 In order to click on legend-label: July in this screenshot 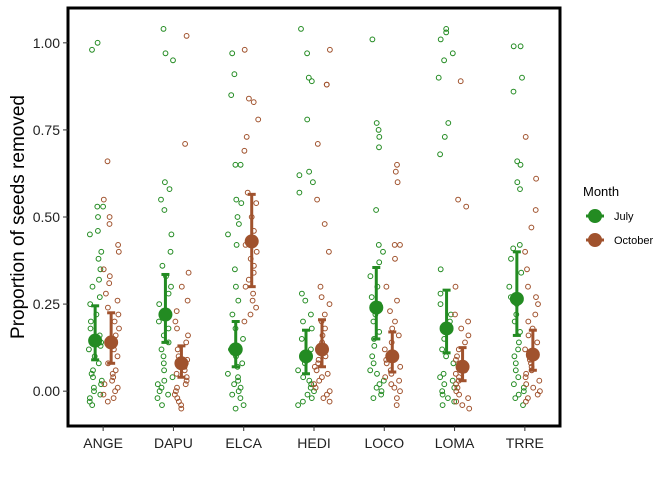, I will do `click(624, 217)`.